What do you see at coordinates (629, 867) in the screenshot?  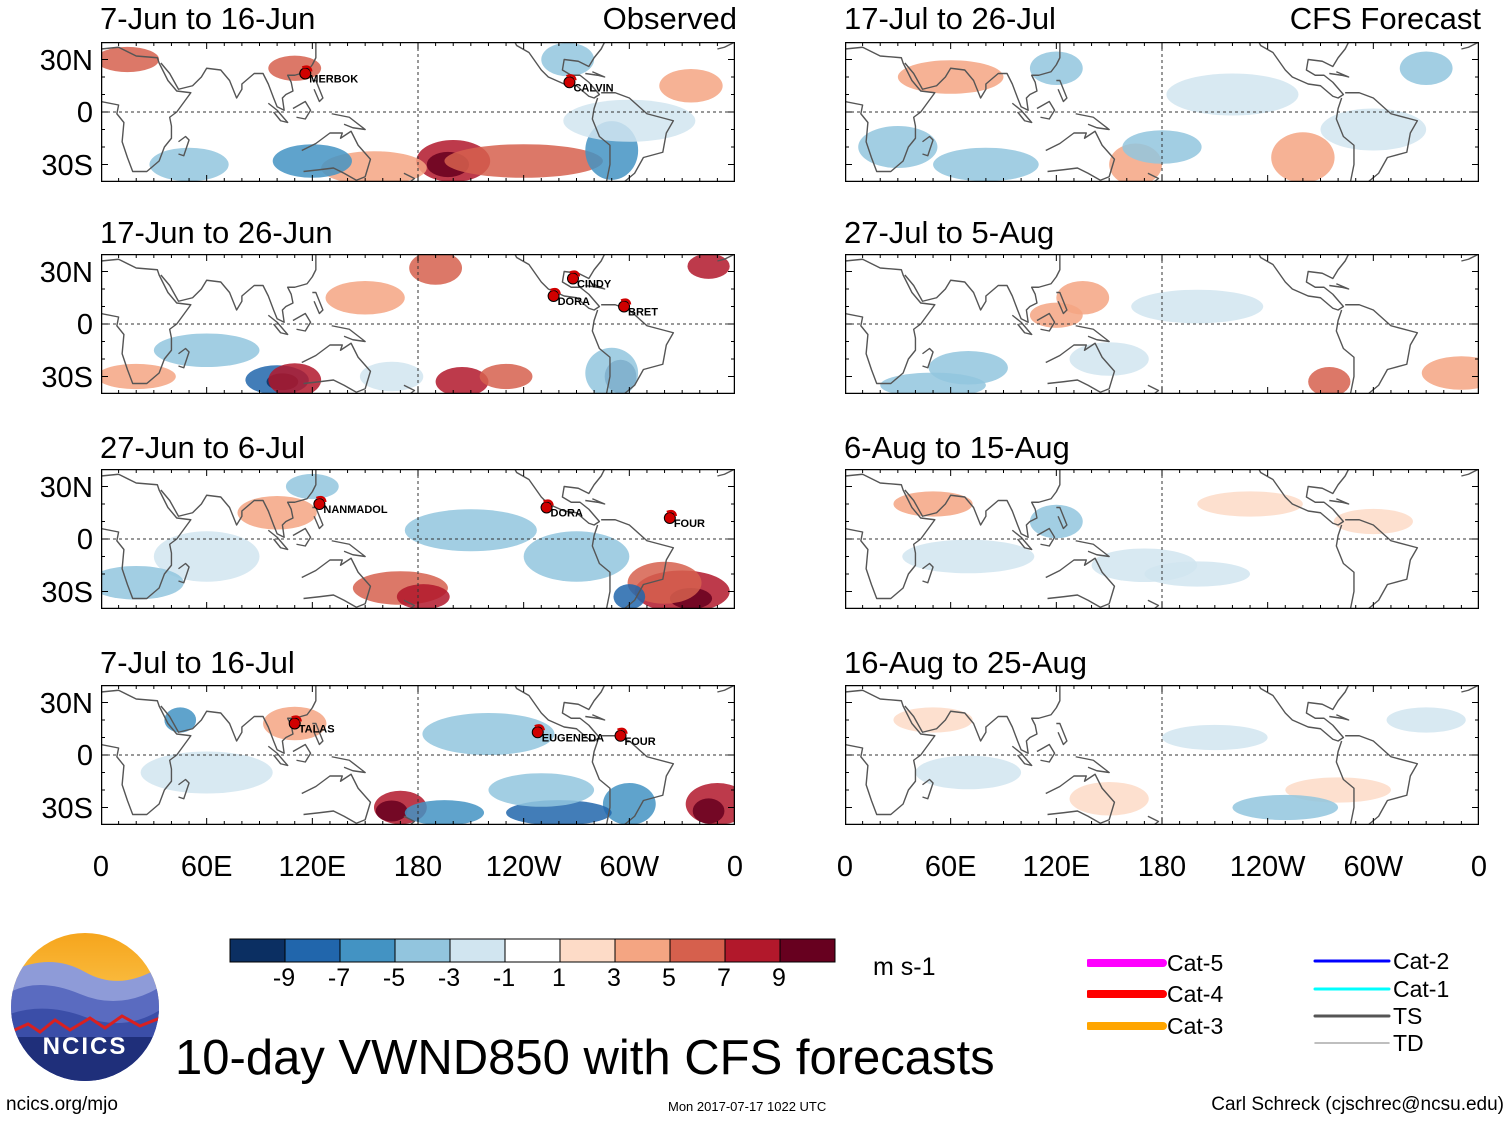 I see `lon-tick-label: 60W` at bounding box center [629, 867].